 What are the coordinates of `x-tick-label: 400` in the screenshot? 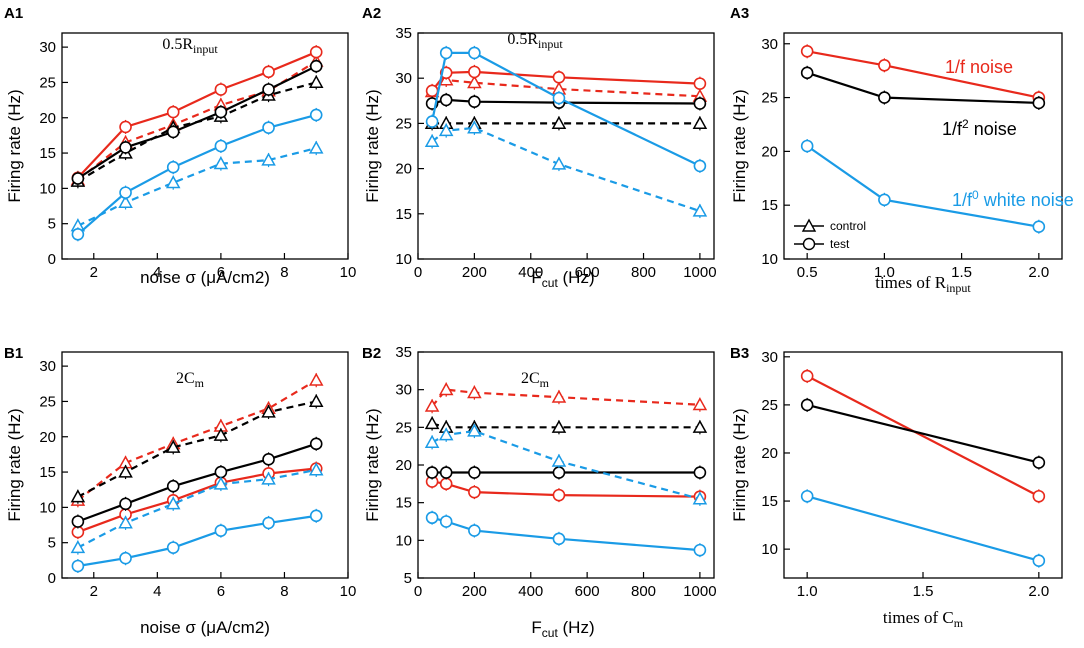 It's located at (530, 272).